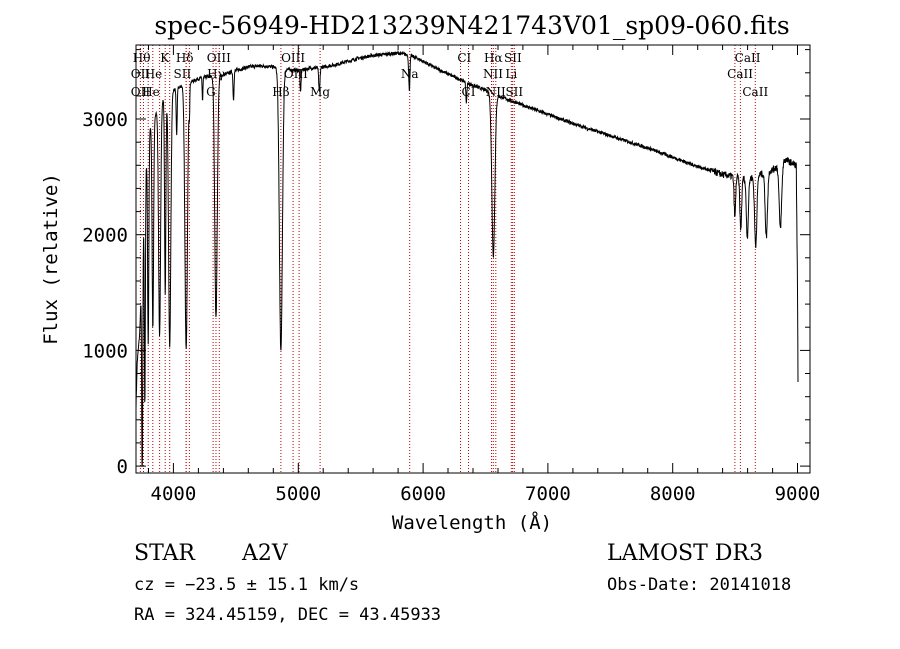  I want to click on line-label-3: OIII, so click(219, 58).